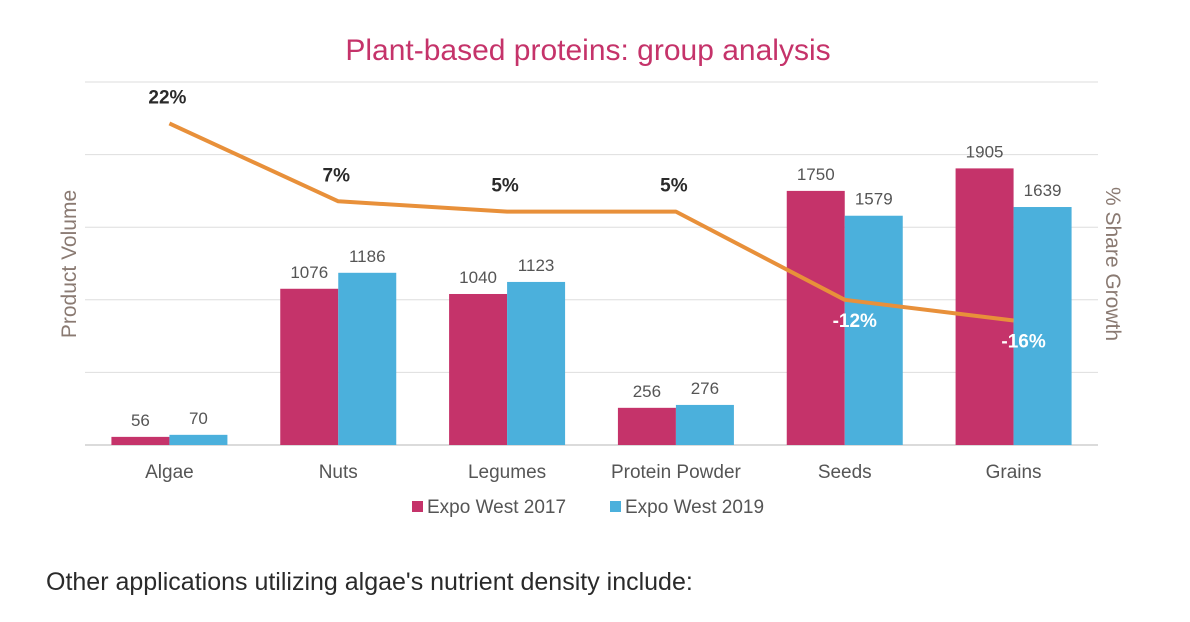 This screenshot has height=622, width=1190. What do you see at coordinates (647, 391) in the screenshot?
I see `bar-value-label: 256` at bounding box center [647, 391].